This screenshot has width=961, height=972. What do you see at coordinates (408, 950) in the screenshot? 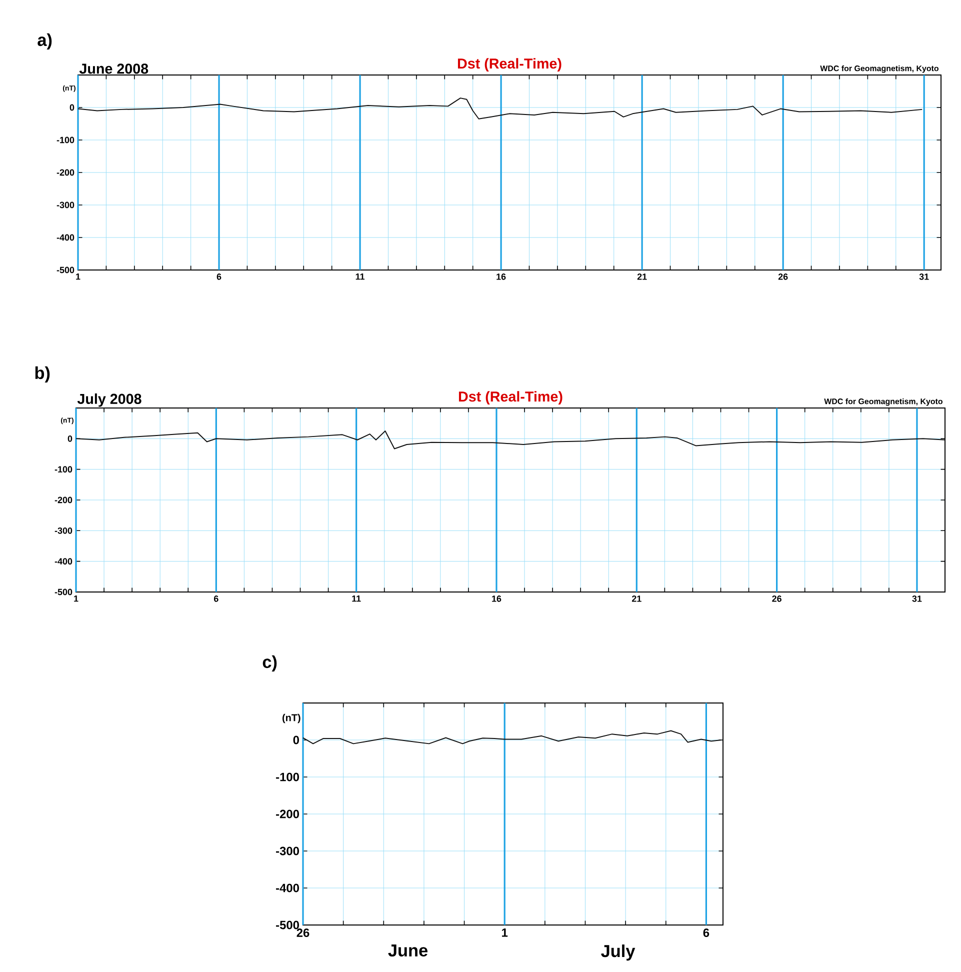
I see `text: June` at bounding box center [408, 950].